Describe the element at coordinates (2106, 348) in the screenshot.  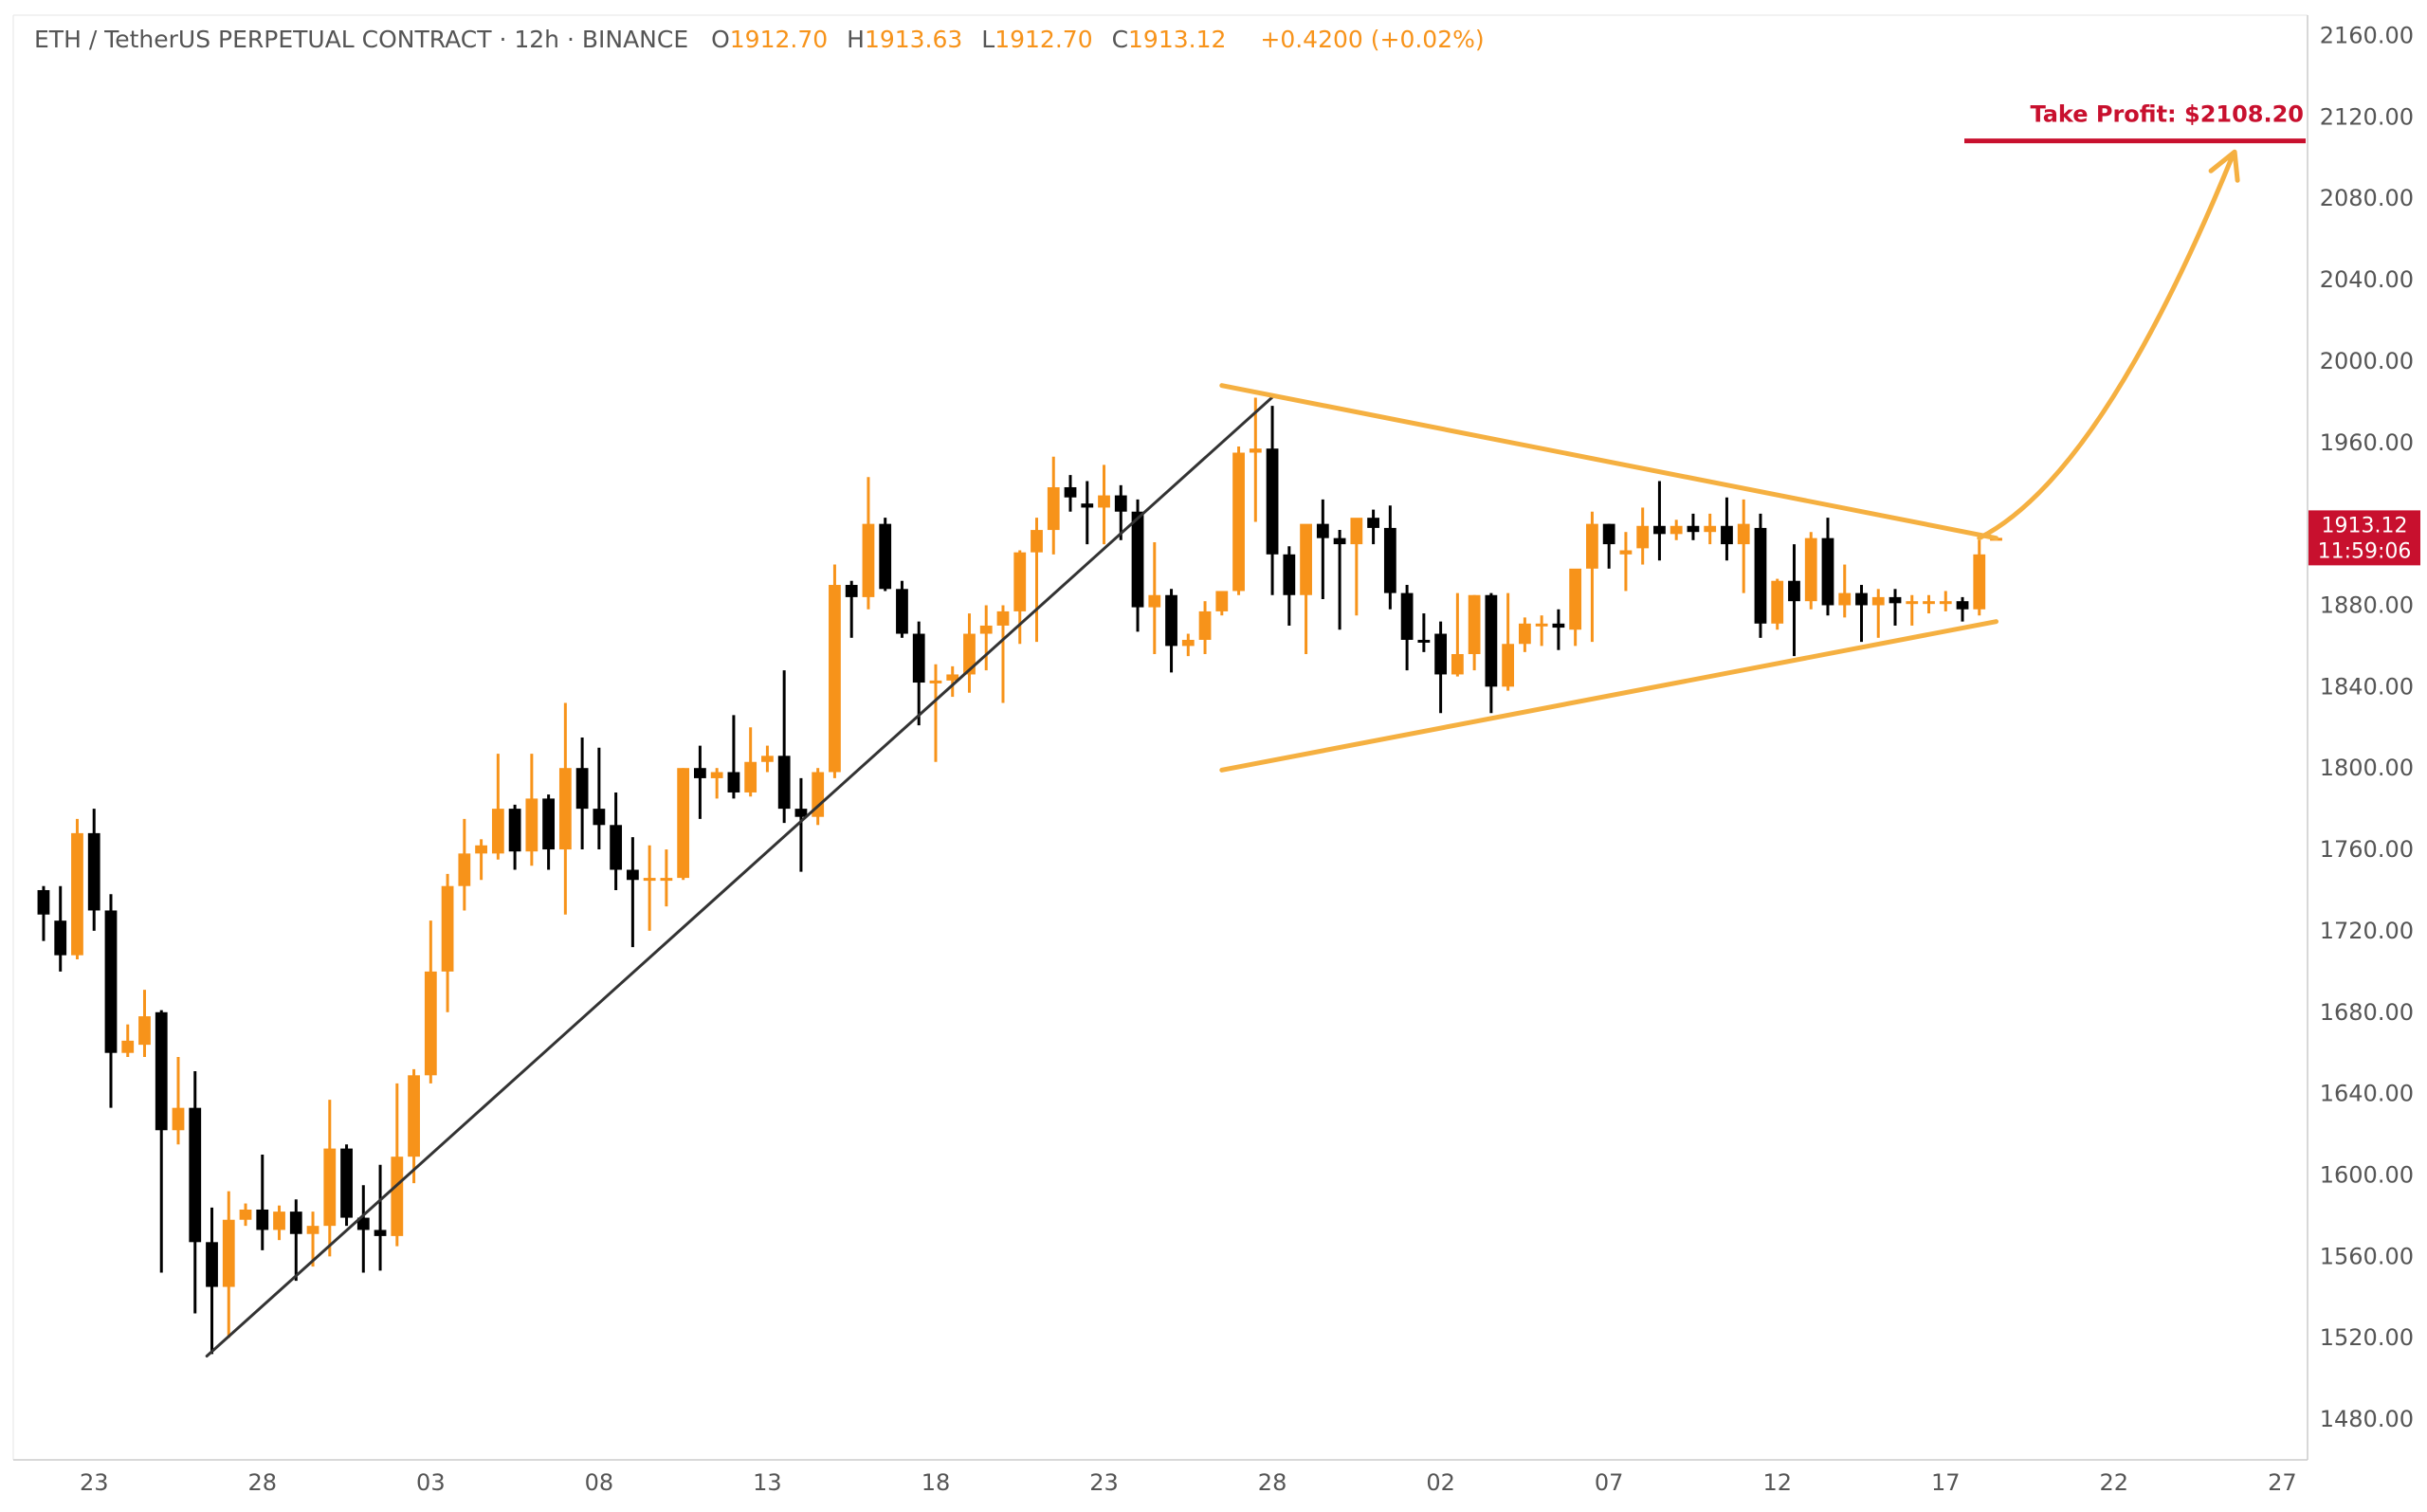
I see `projection-arrow` at that location.